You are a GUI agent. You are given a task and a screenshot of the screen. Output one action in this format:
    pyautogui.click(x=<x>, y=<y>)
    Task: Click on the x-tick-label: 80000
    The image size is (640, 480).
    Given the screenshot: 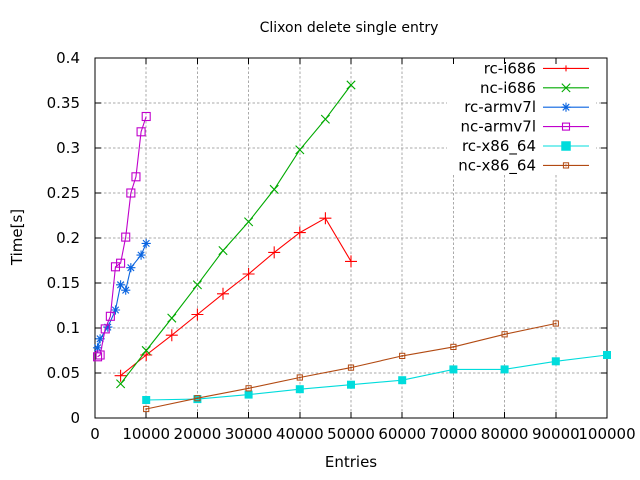 What is the action you would take?
    pyautogui.click(x=505, y=434)
    